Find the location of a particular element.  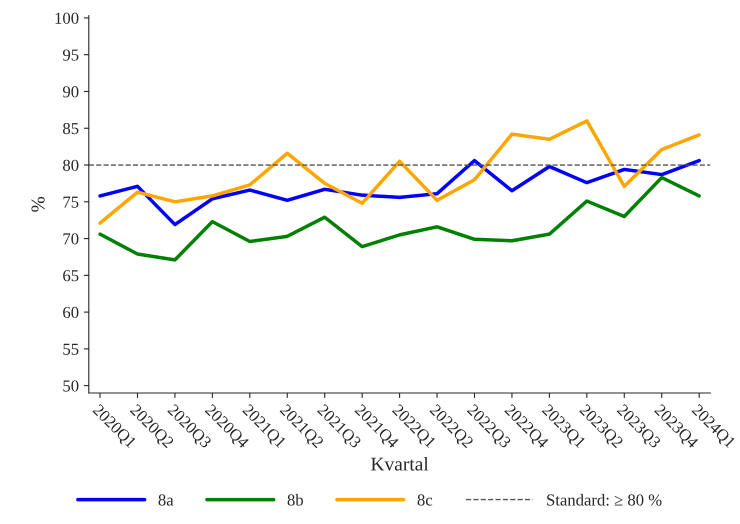

y-tick-label: 80 is located at coordinates (70, 165).